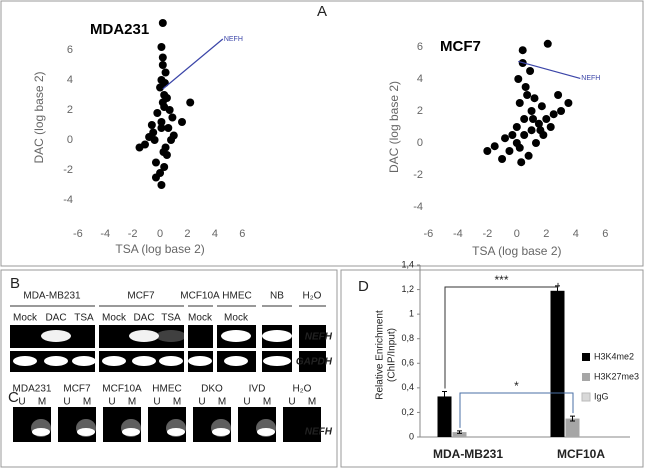 The width and height of the screenshot is (645, 475). What do you see at coordinates (215, 234) in the screenshot?
I see `x-tick-label: 4` at bounding box center [215, 234].